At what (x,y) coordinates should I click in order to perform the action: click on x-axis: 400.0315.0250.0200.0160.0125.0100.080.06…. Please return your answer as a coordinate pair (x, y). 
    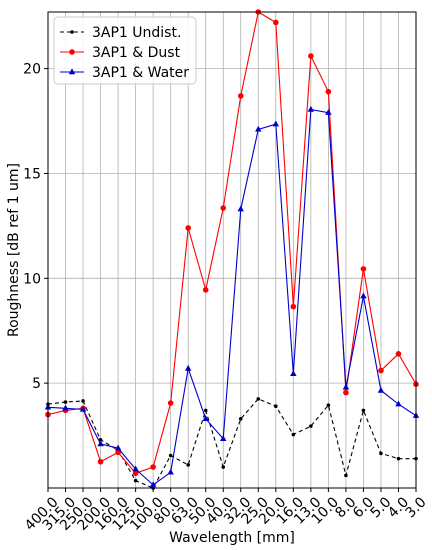
    Looking at the image, I should click on (226, 511).